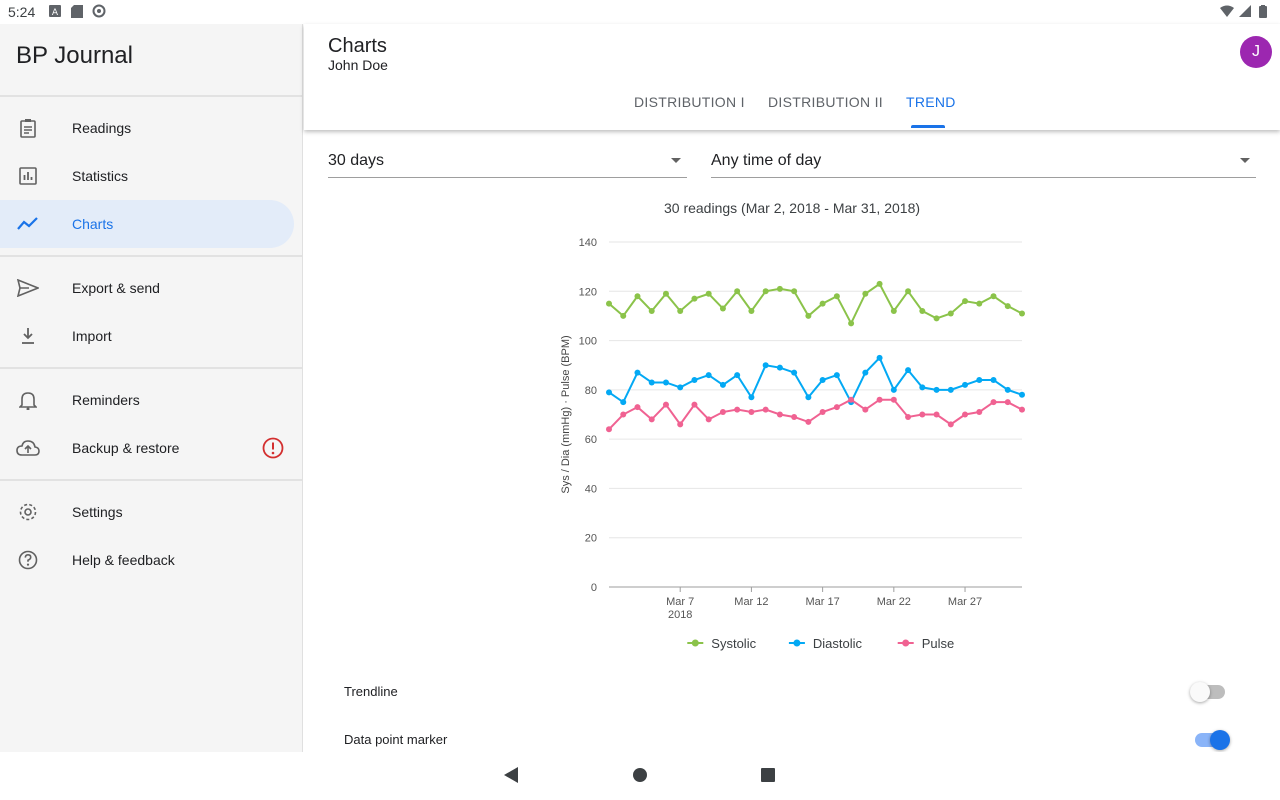  I want to click on page-subtitle: John Doe, so click(358, 65).